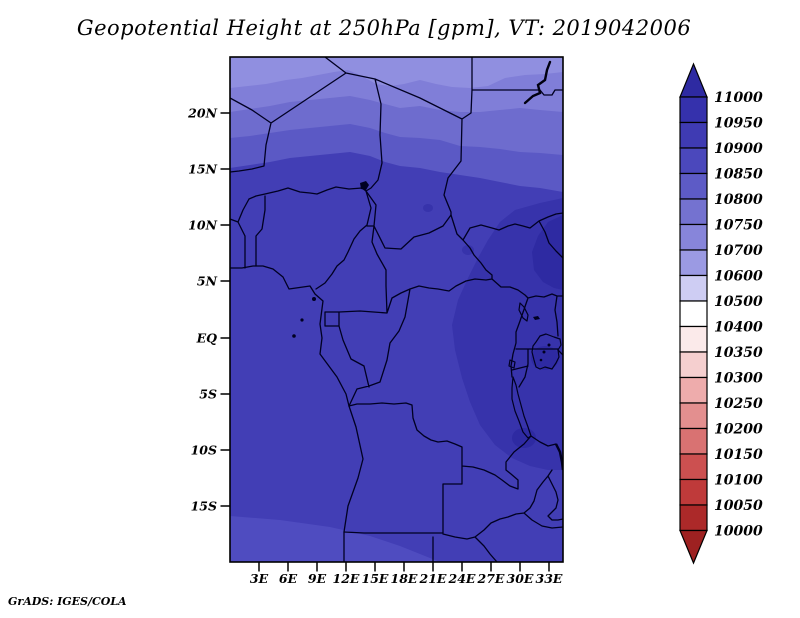  Describe the element at coordinates (207, 338) in the screenshot. I see `lat-label: EQ` at that location.